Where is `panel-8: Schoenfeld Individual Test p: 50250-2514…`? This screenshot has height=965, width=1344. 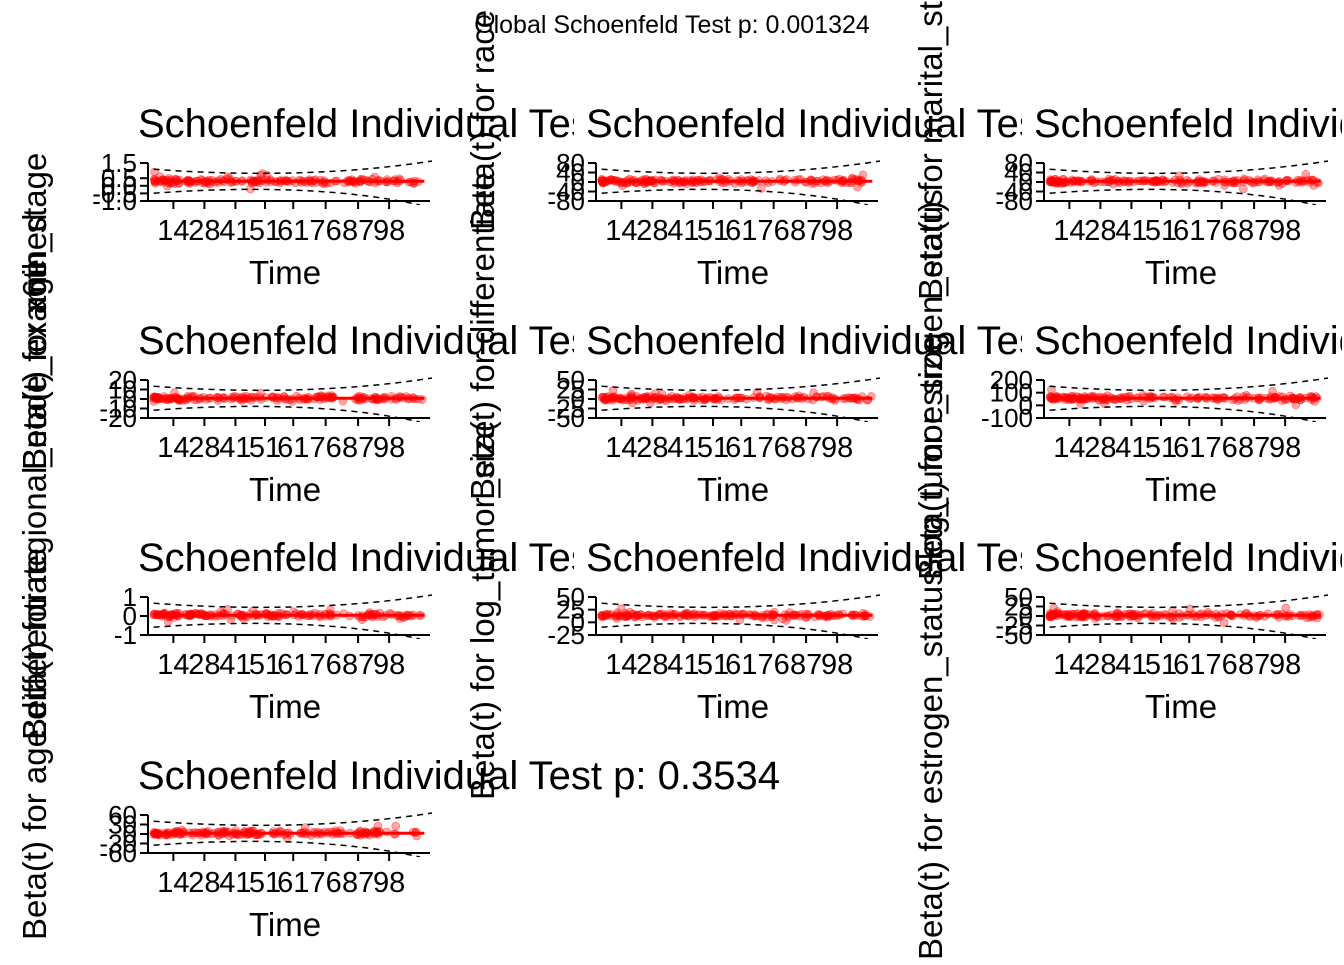 panel-8: Schoenfeld Individual Test p: 50250-2514… is located at coordinates (784, 631).